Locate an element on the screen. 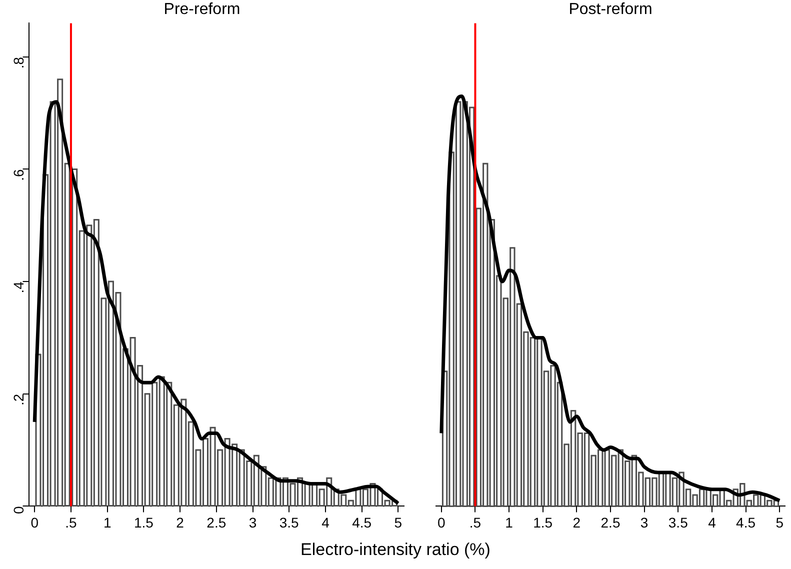  chart-title: Pre-reform is located at coordinates (202, 9).